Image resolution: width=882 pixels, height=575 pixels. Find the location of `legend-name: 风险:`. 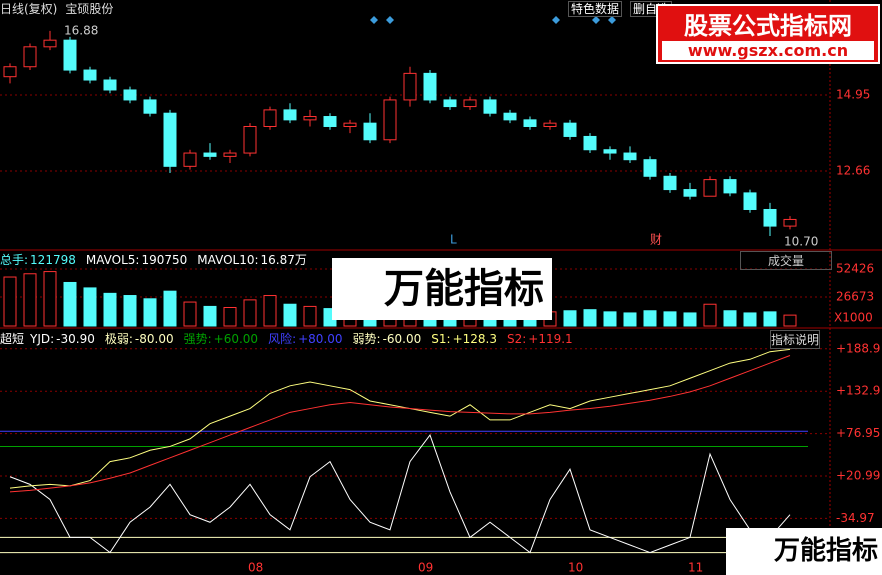

legend-name: 风险: is located at coordinates (282, 339).